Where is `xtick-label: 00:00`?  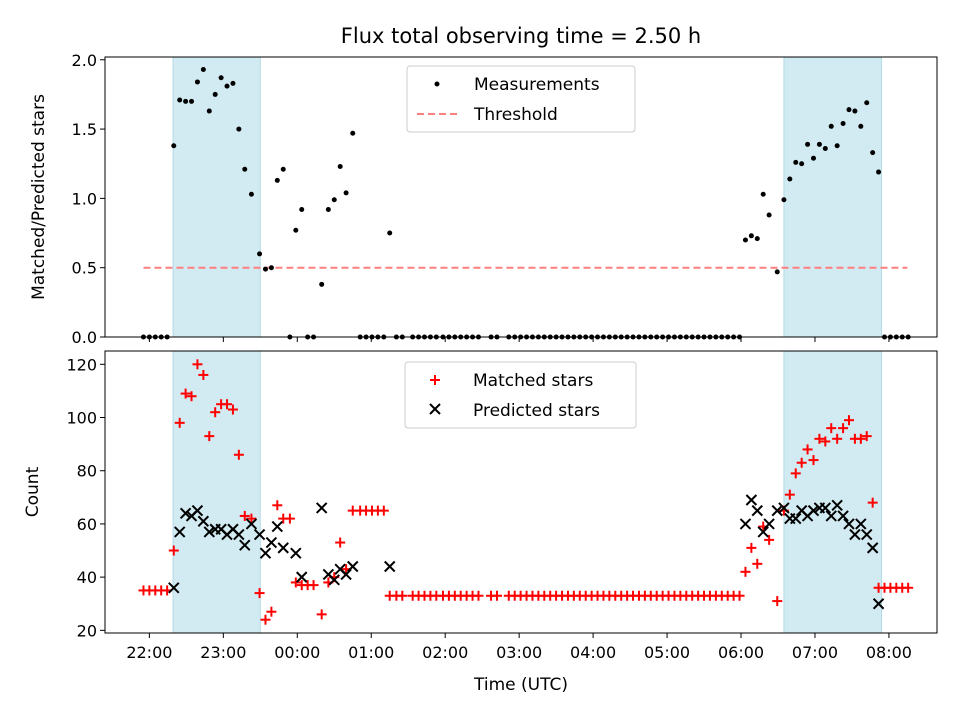
xtick-label: 00:00 is located at coordinates (297, 652).